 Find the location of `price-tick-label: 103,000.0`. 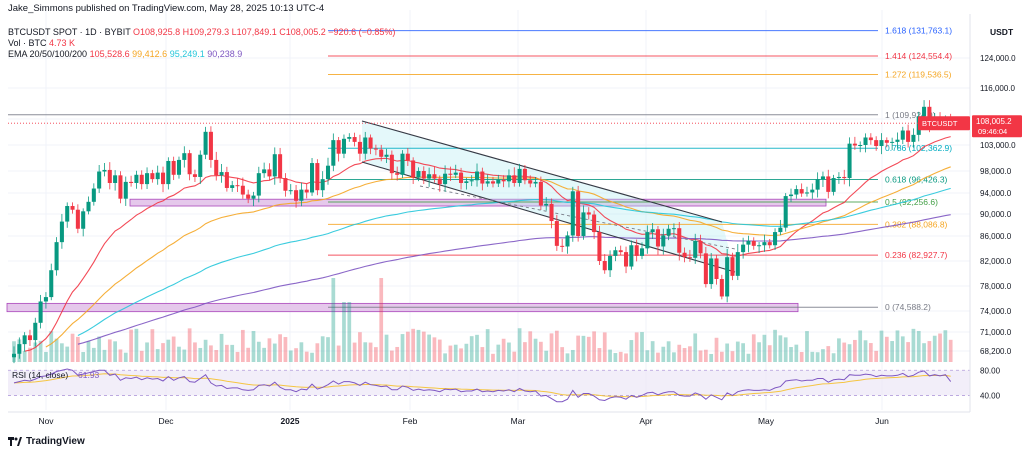

price-tick-label: 103,000.0 is located at coordinates (998, 145).